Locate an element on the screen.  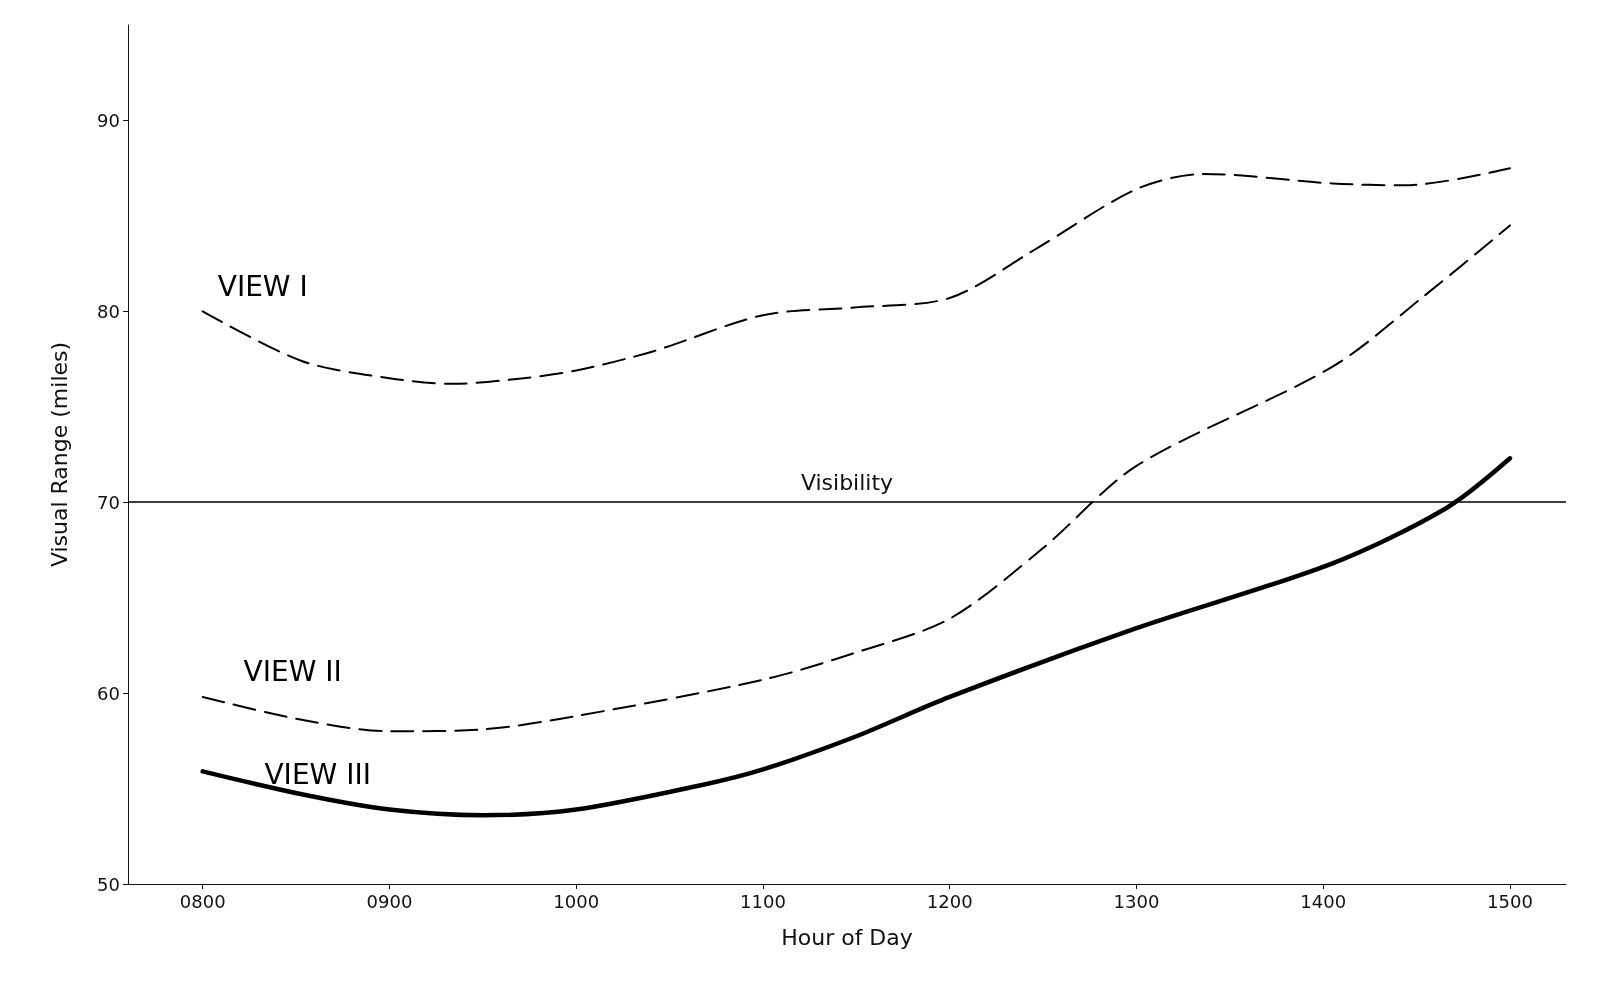
x-tick-label: 1400 is located at coordinates (1323, 901).